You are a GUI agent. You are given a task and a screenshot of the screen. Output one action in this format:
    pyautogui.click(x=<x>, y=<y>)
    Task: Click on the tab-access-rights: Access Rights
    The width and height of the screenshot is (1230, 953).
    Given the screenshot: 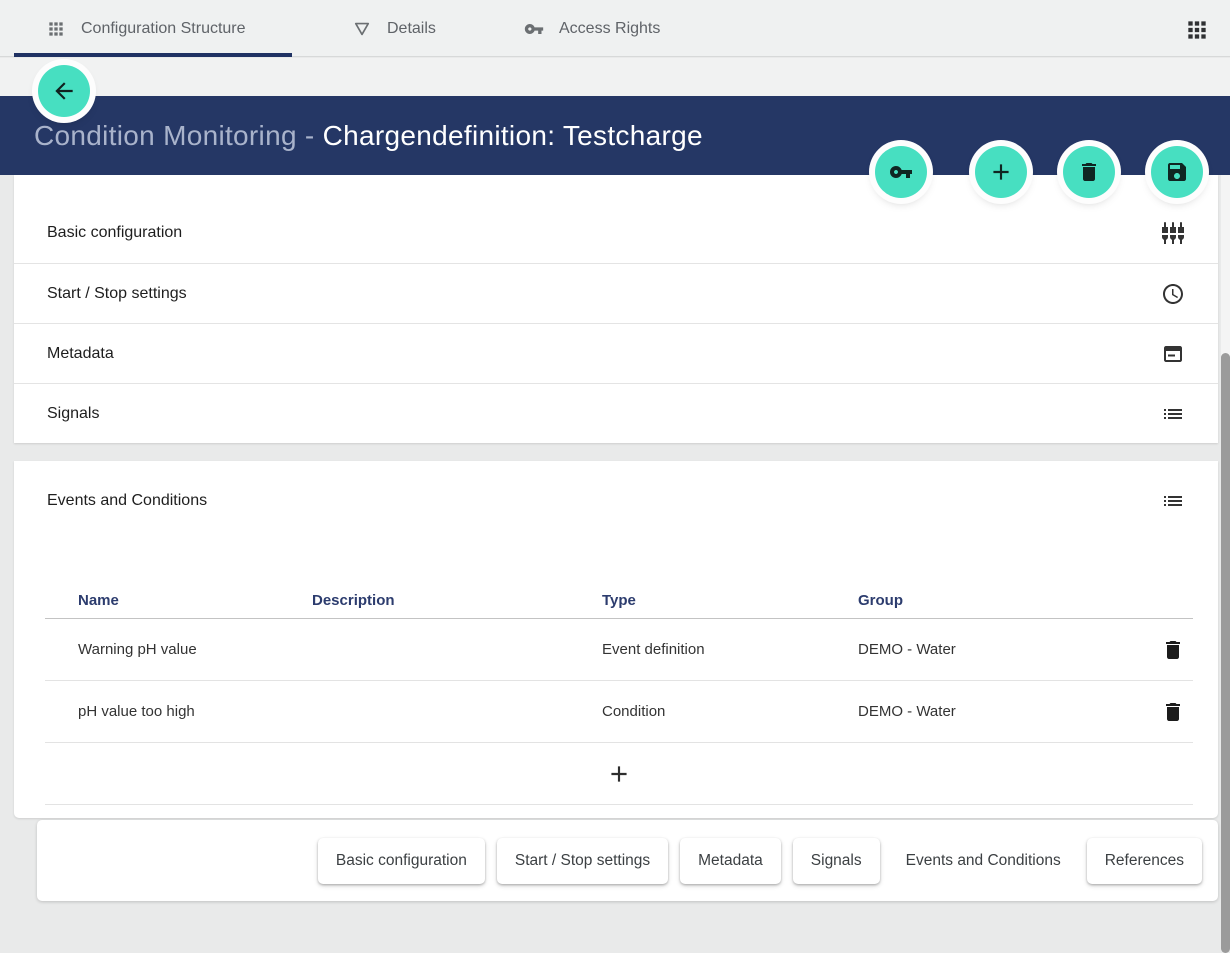 What is the action you would take?
    pyautogui.click(x=592, y=28)
    